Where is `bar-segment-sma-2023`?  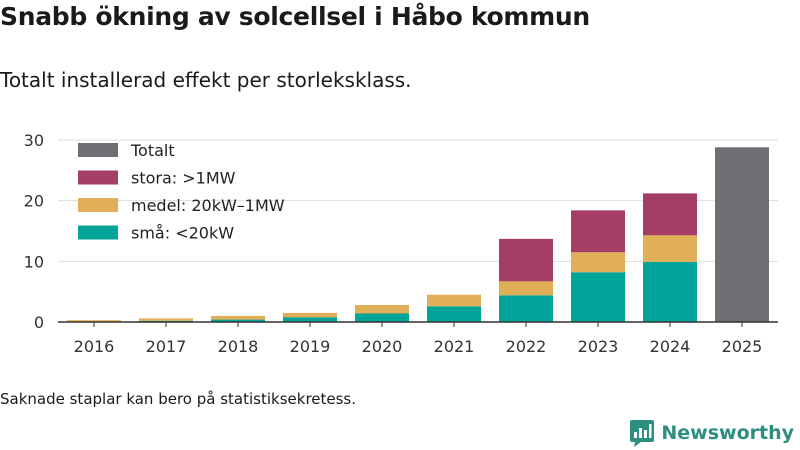
bar-segment-sma-2023 is located at coordinates (598, 297).